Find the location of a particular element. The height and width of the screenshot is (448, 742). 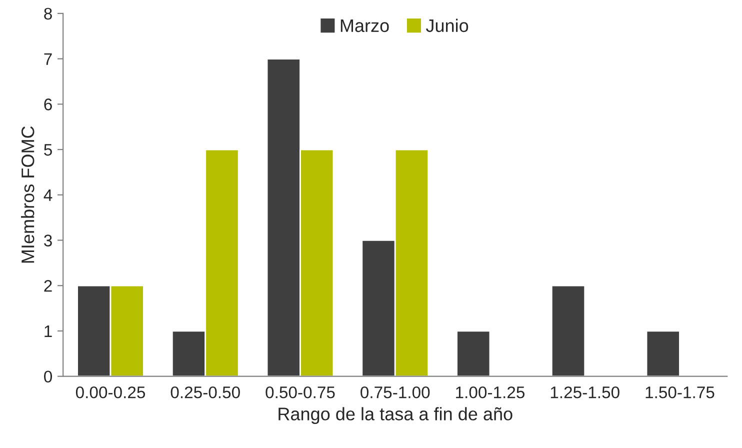

legend-label: Marzo is located at coordinates (364, 25).